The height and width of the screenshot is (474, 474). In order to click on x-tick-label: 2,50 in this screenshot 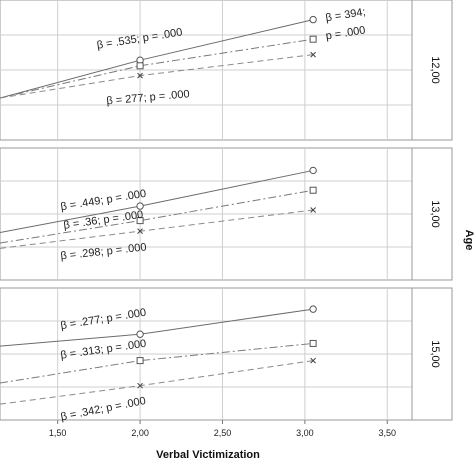, I will do `click(223, 433)`.